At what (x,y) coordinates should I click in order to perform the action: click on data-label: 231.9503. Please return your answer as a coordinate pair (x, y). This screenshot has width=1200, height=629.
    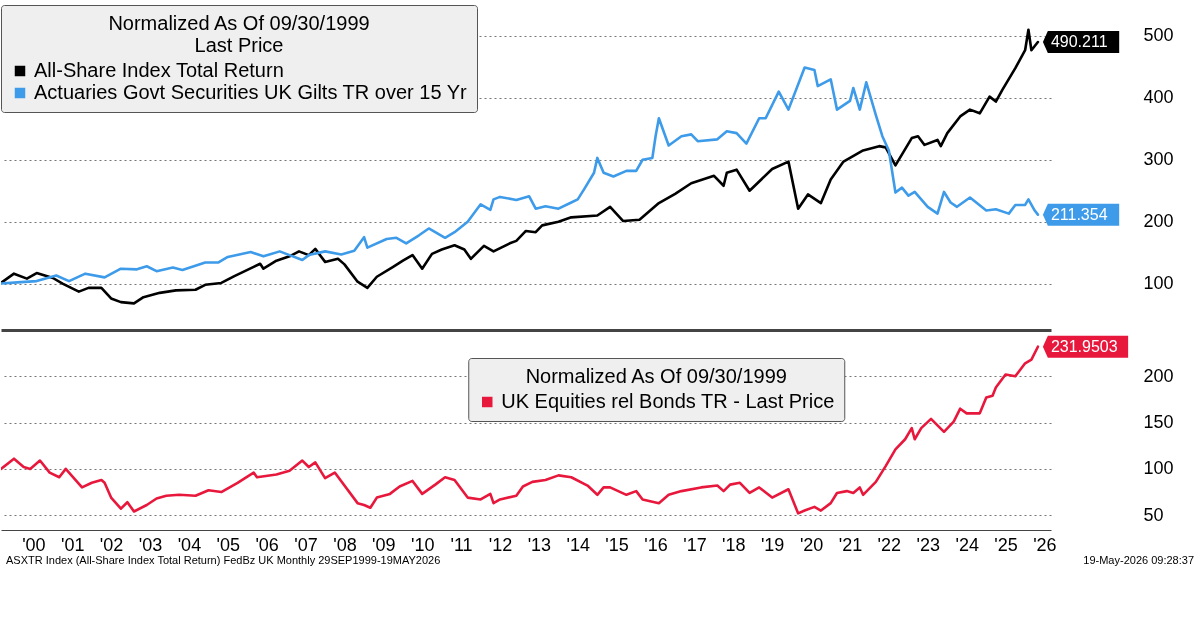
    Looking at the image, I should click on (1084, 346).